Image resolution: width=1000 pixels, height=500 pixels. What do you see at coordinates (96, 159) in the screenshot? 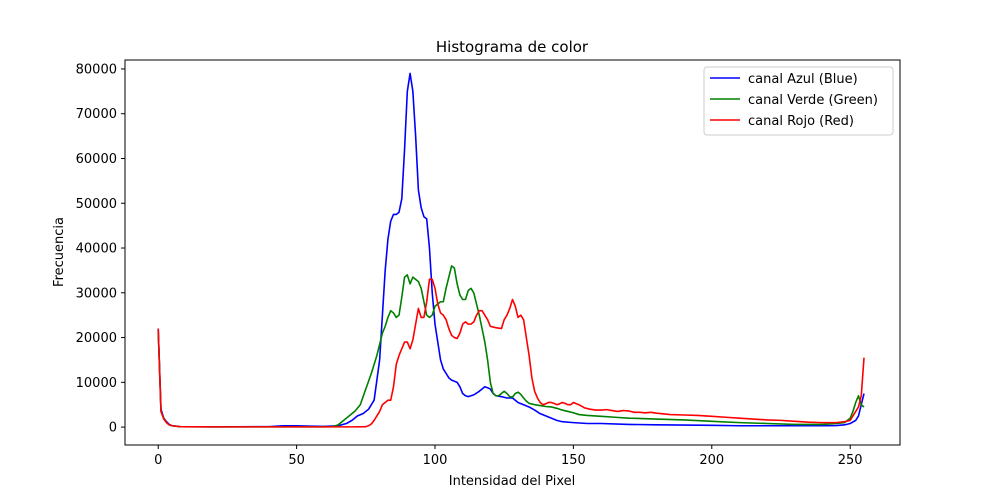
I see `y-tick-label: 60000` at bounding box center [96, 159].